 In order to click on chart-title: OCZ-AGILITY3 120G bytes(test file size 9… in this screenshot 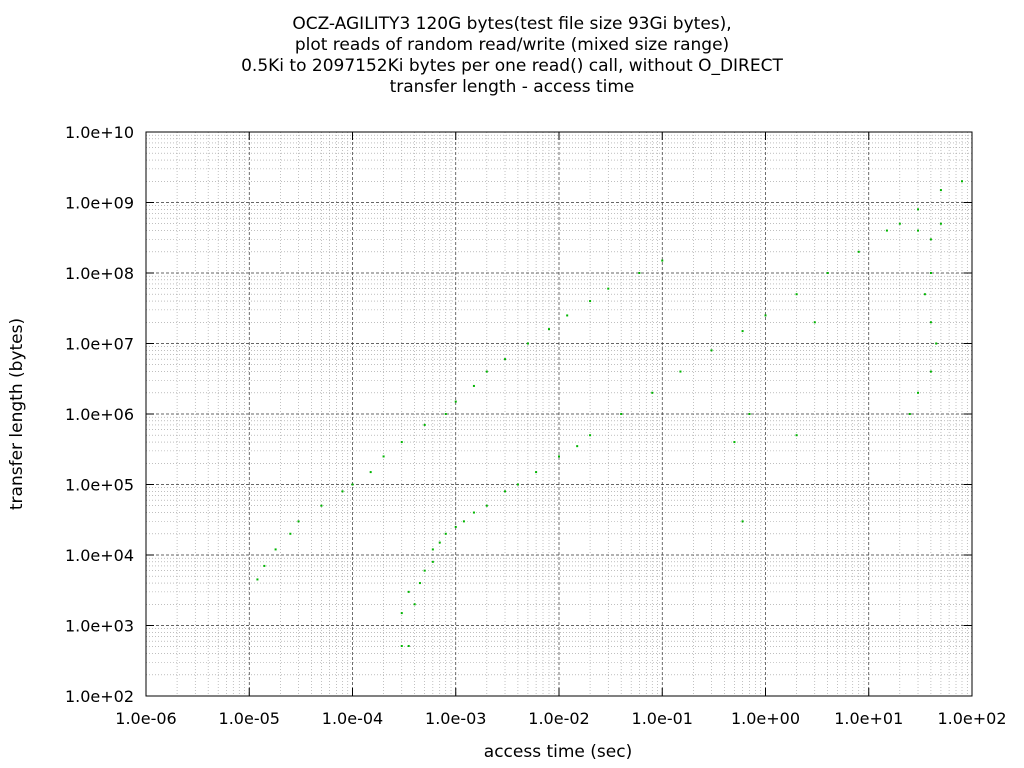, I will do `click(512, 56)`.